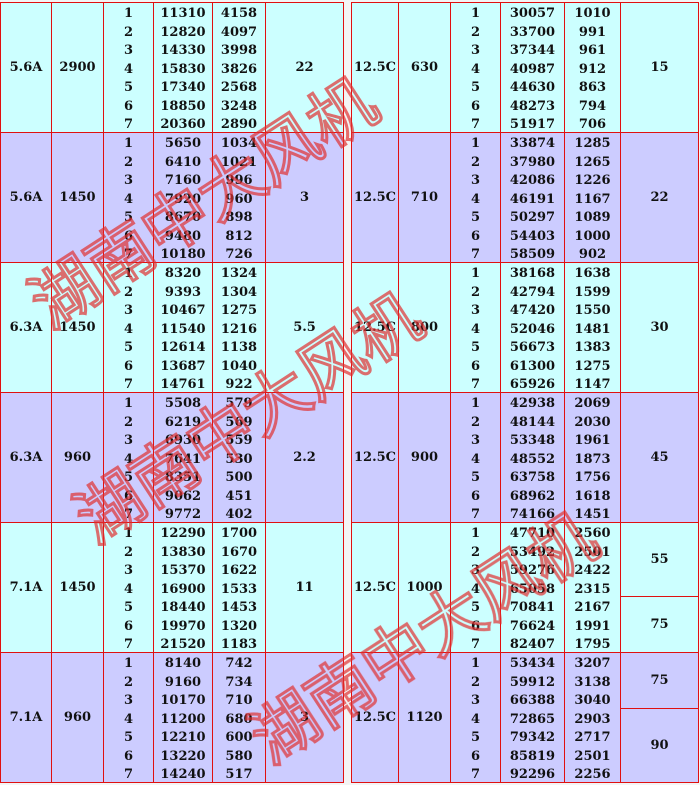 The height and width of the screenshot is (785, 700). Describe the element at coordinates (592, 329) in the screenshot. I see `pressure-value: 1481` at that location.